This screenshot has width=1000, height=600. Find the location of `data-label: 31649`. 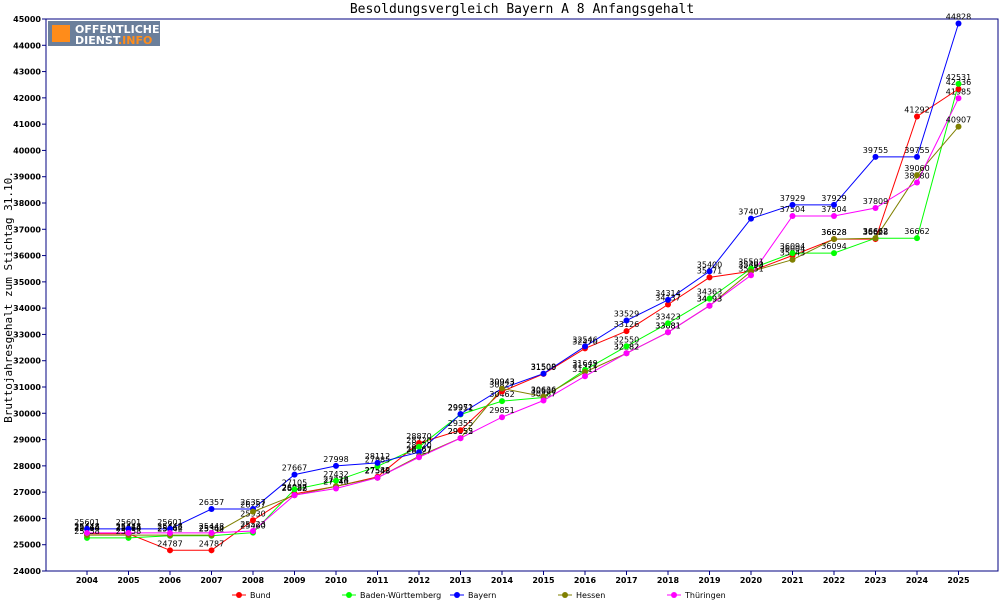

data-label: 31649 is located at coordinates (584, 363).